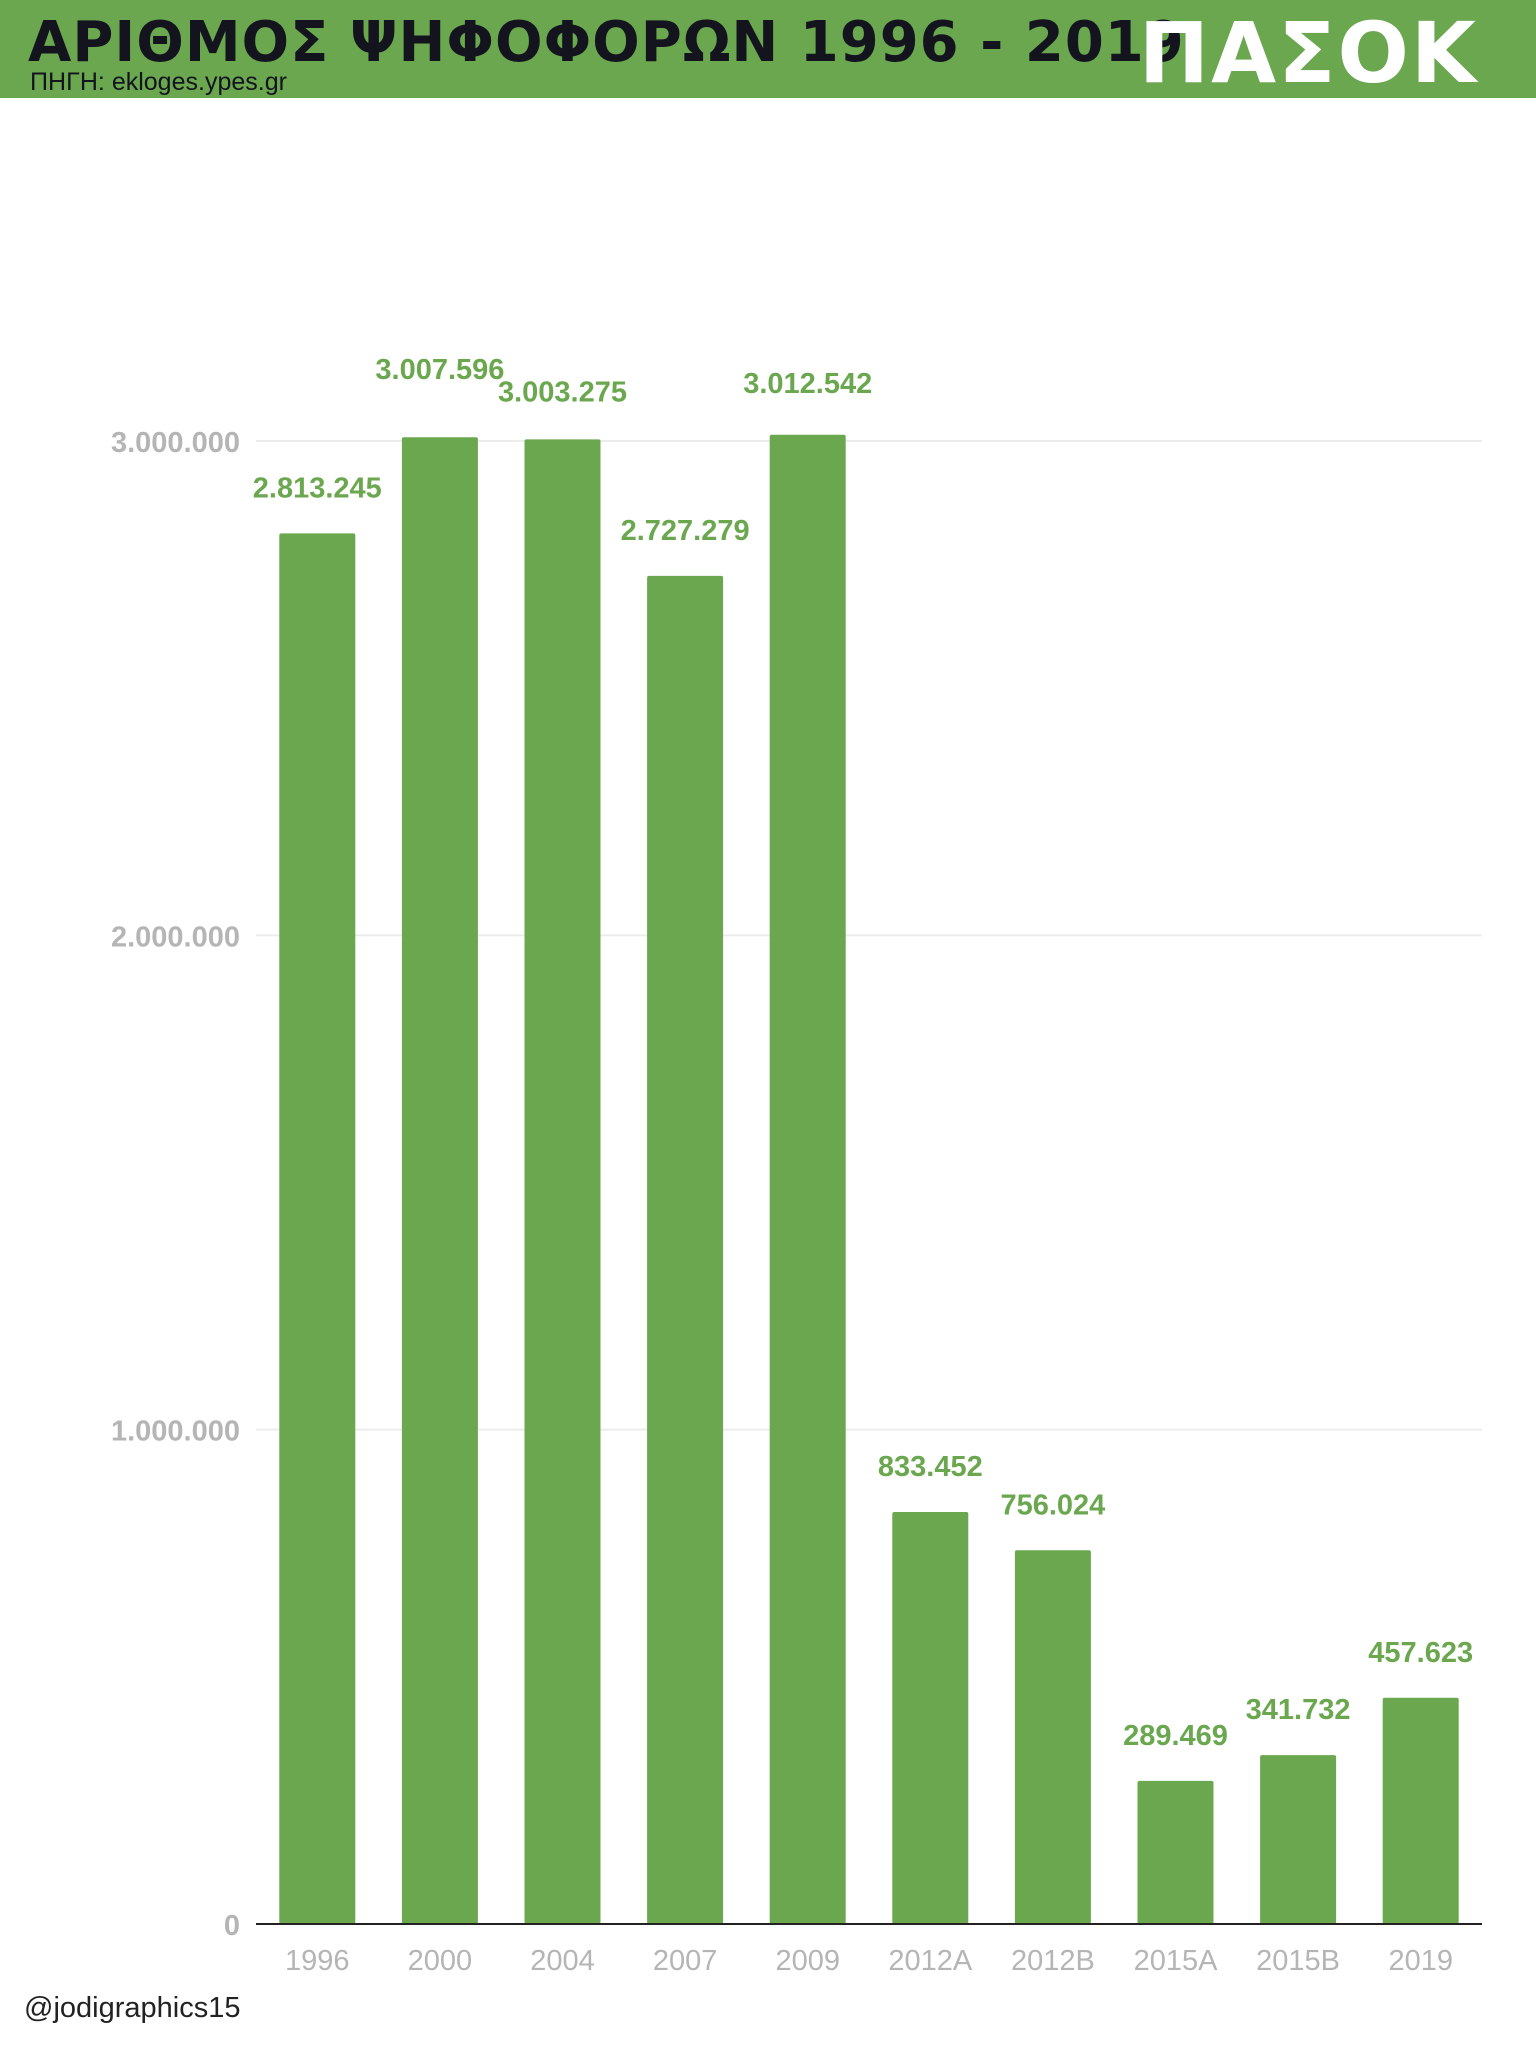  I want to click on data-label-2015Β: 341.732, so click(1298, 1710).